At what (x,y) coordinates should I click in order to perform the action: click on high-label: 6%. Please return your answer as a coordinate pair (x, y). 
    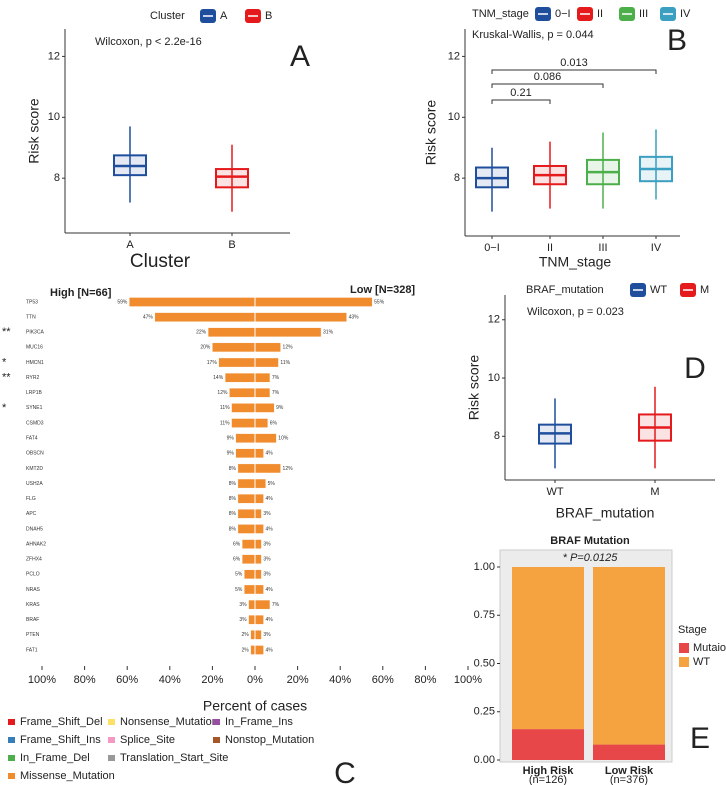
    Looking at the image, I should click on (237, 560).